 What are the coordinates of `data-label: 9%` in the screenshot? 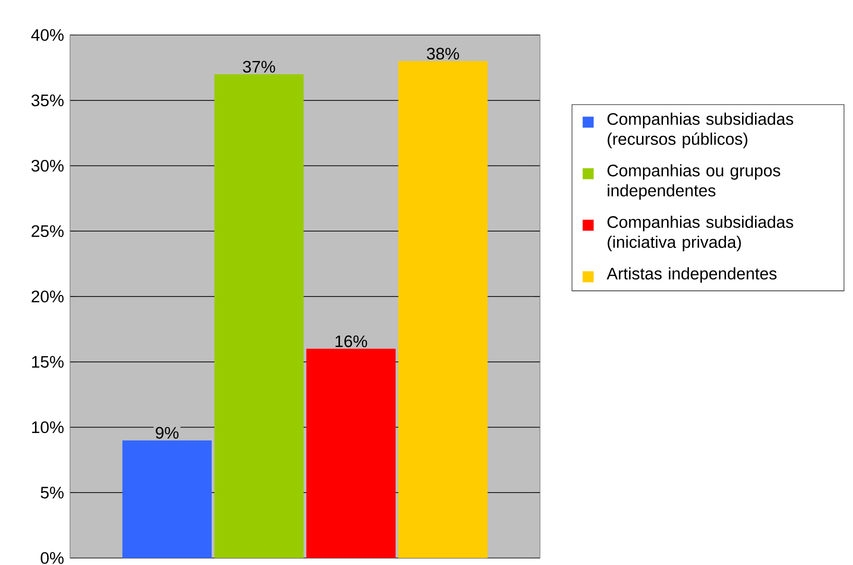 It's located at (167, 432).